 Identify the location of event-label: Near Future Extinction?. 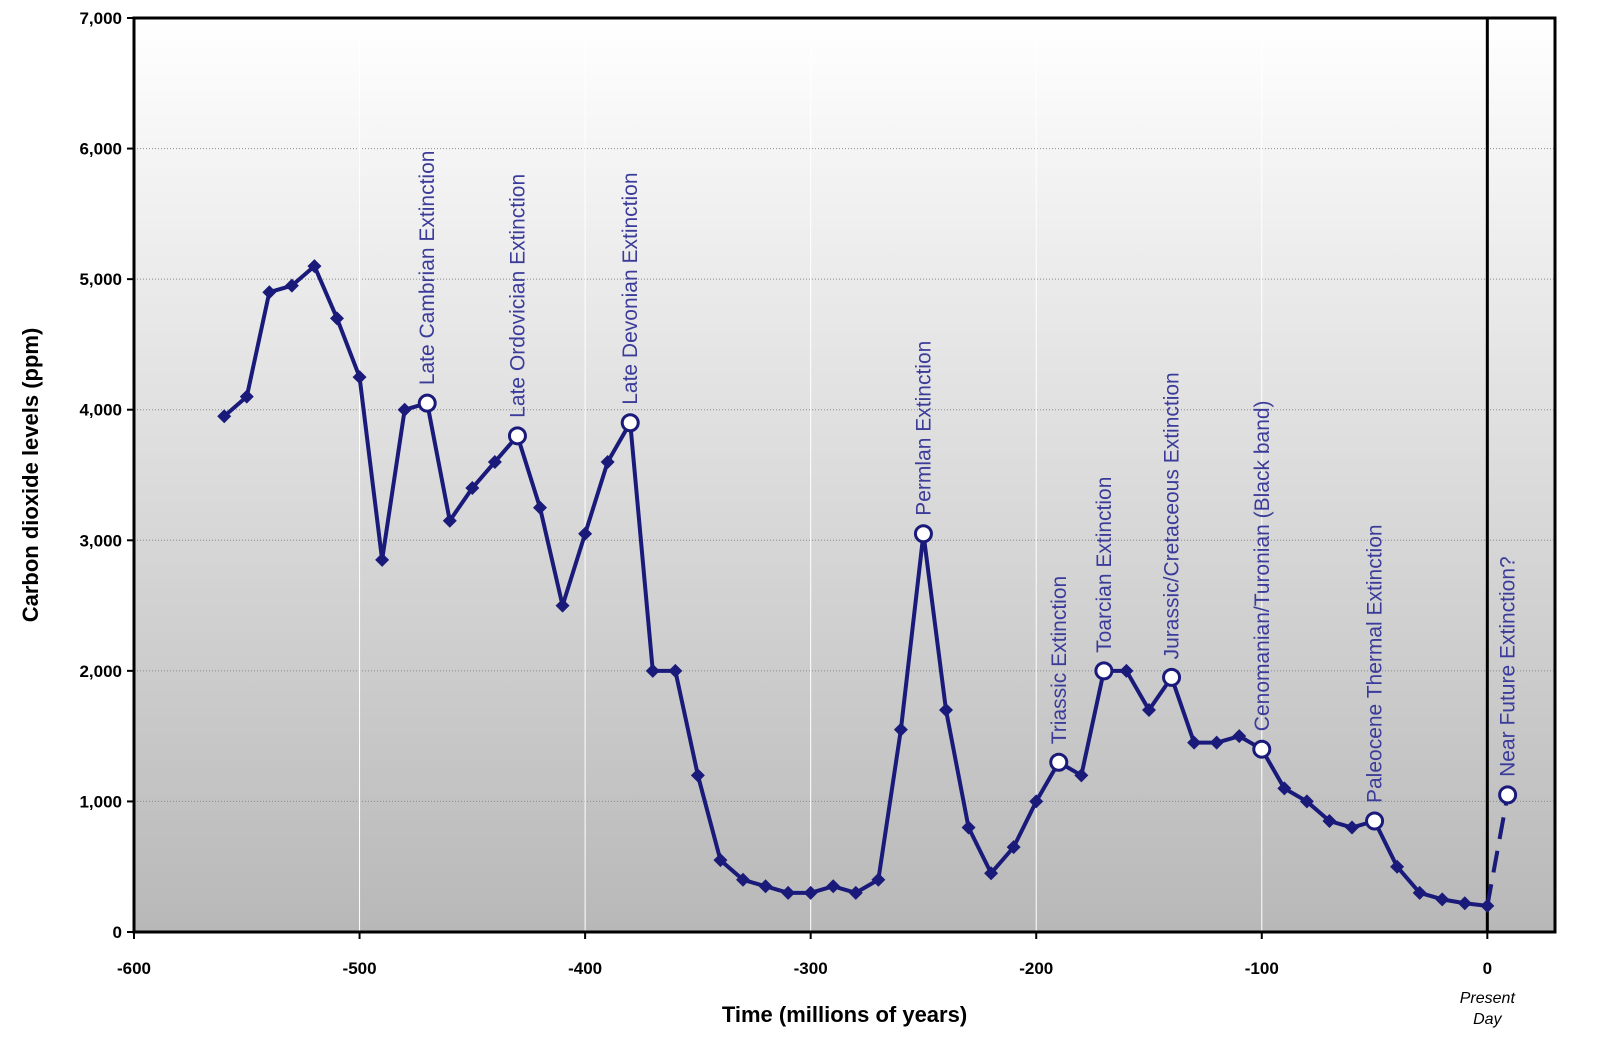
(1508, 666).